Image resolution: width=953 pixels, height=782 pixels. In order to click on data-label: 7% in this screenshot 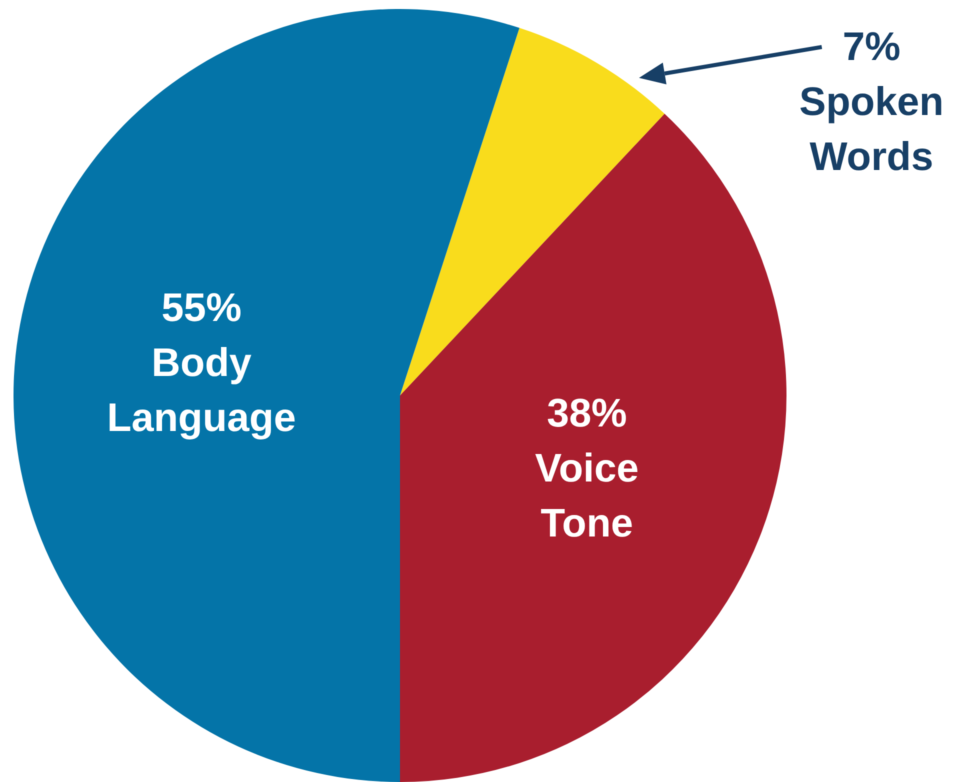, I will do `click(871, 47)`.